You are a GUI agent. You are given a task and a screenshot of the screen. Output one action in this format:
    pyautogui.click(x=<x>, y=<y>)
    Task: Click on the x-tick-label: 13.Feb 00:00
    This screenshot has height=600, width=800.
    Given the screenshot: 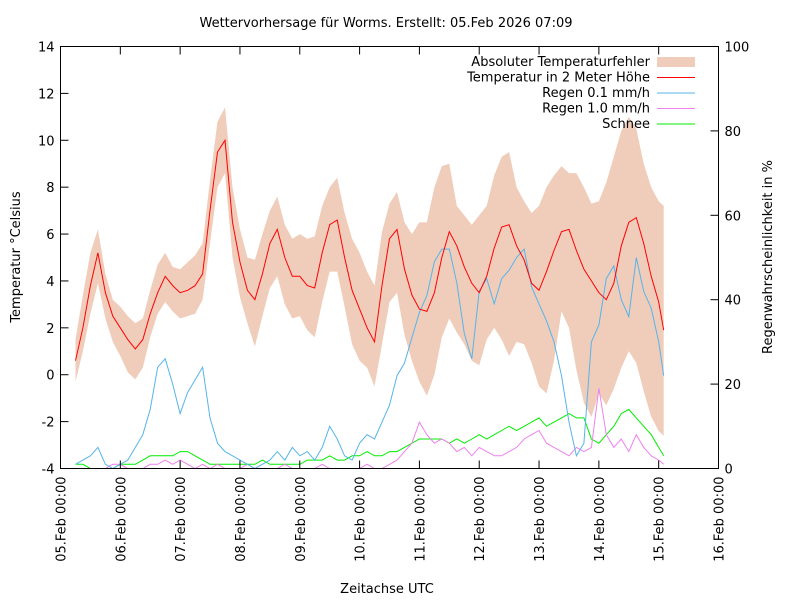 What is the action you would take?
    pyautogui.click(x=540, y=519)
    